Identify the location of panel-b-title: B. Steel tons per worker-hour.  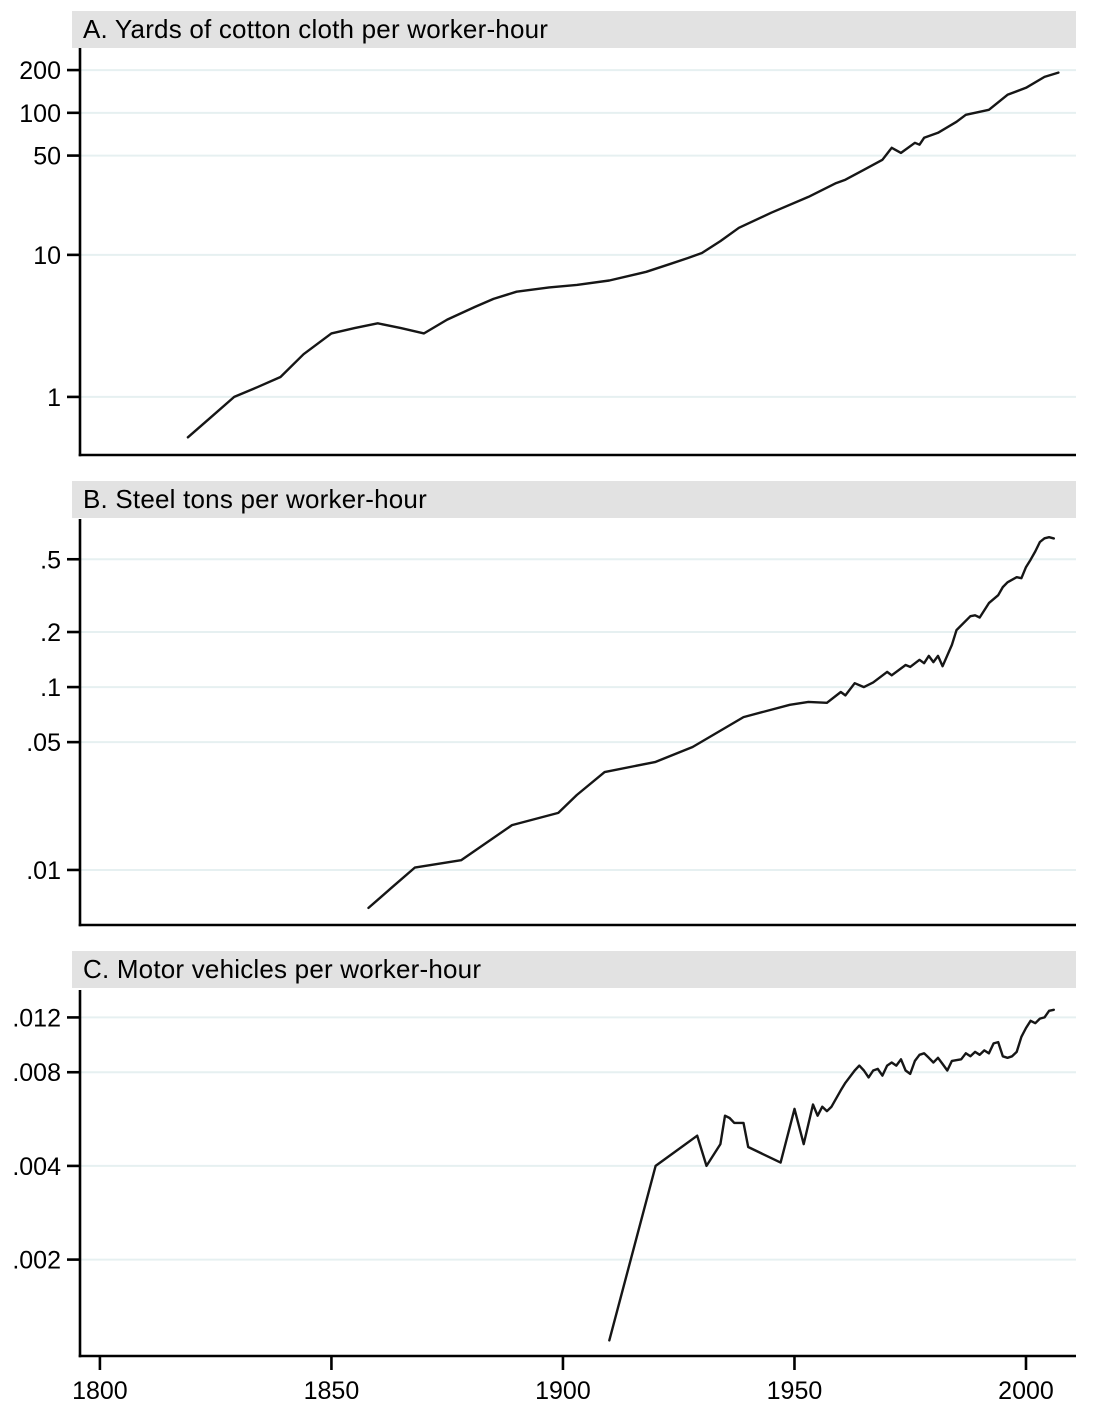
(255, 499).